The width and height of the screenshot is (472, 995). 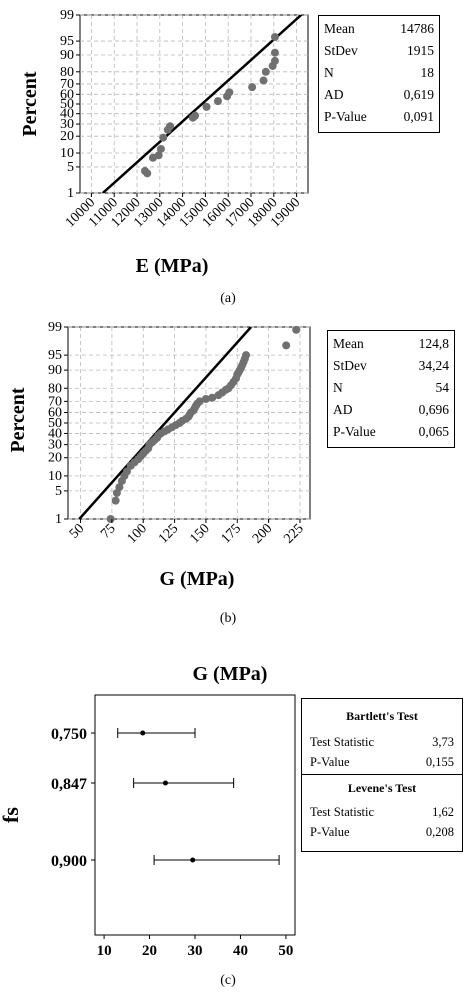 I want to click on test-value: 0,155, so click(x=439, y=762).